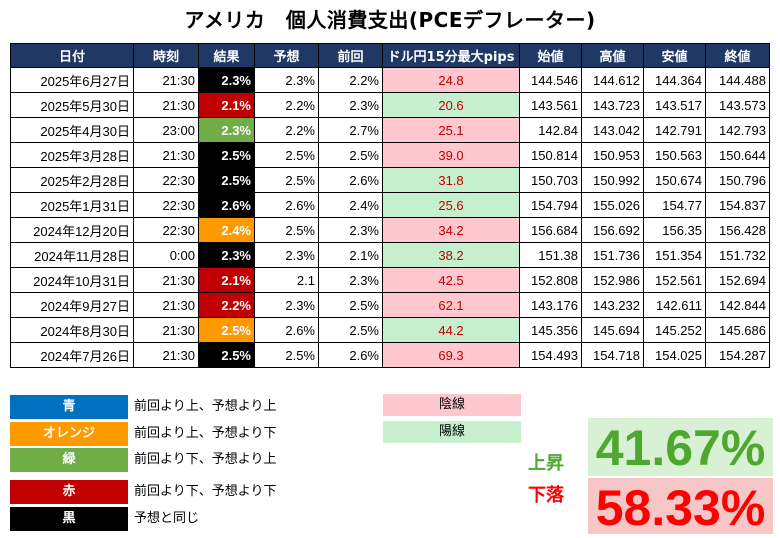 The image size is (780, 538). I want to click on cell-close: 150.644, so click(737, 155).